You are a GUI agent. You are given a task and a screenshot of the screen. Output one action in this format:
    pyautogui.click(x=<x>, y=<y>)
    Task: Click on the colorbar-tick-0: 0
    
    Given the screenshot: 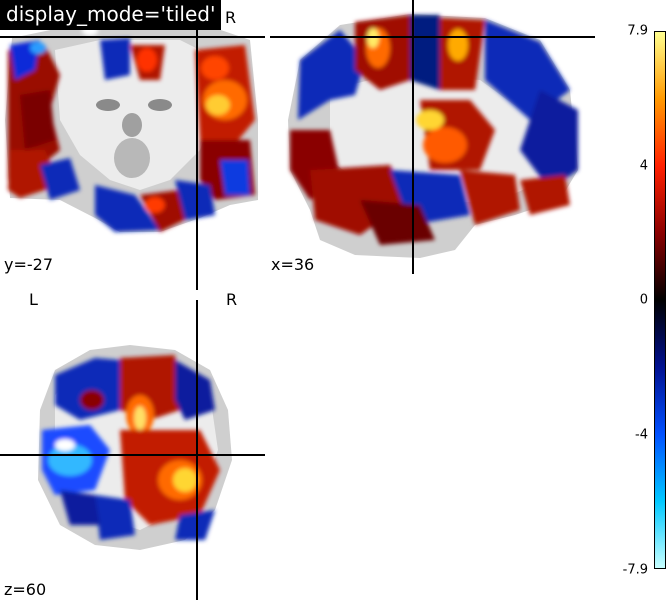 What is the action you would take?
    pyautogui.click(x=643, y=300)
    